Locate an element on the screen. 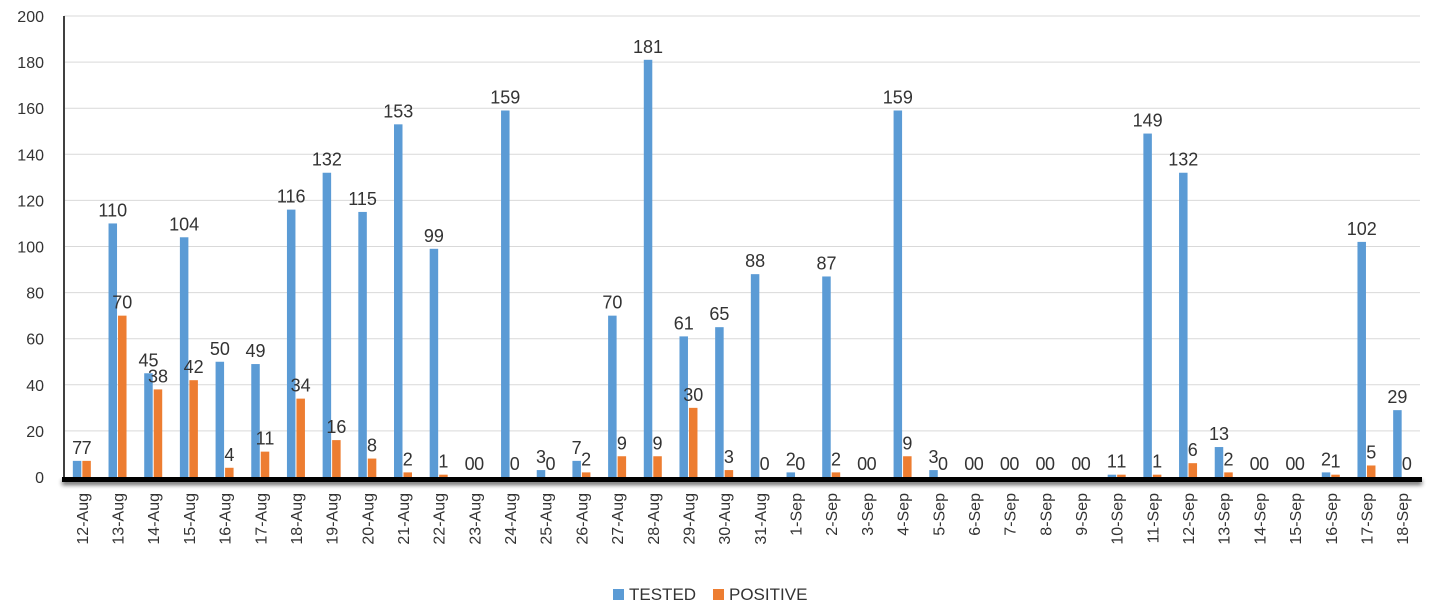 Image resolution: width=1435 pixels, height=612 pixels. data-label-tested: 1 is located at coordinates (1112, 462).